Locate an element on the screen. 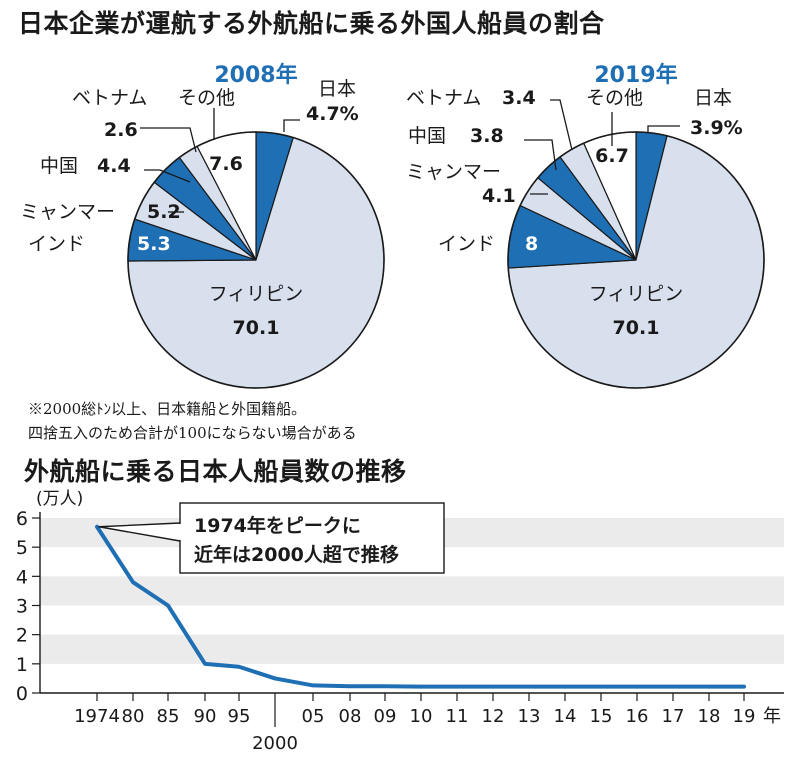  footnote-2: 四捨五入のため合計が100にならない場合がある is located at coordinates (192, 433).